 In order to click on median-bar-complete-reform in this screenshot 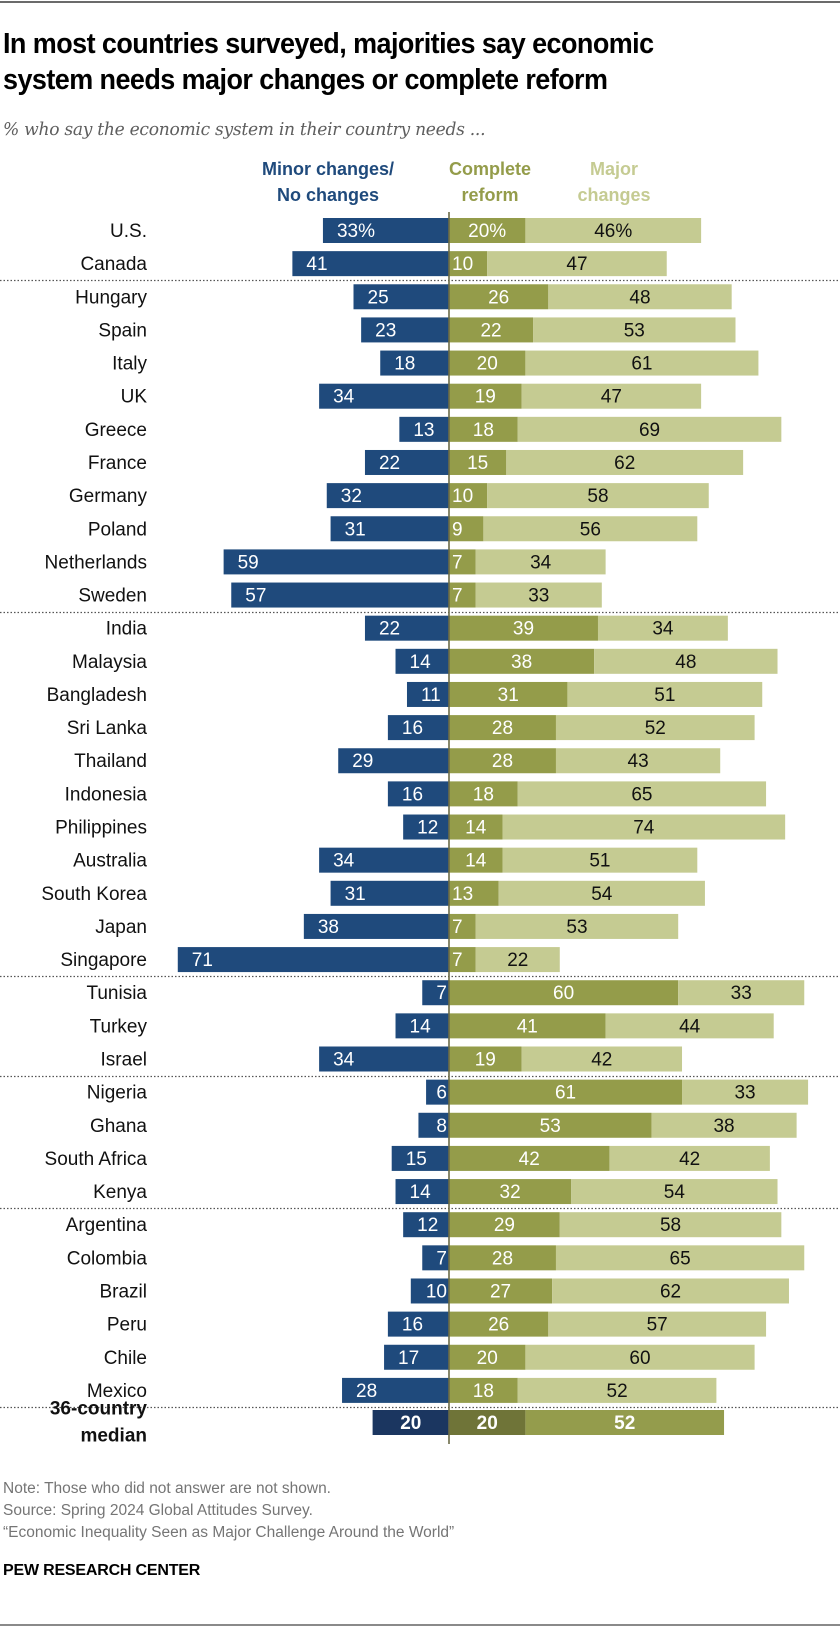, I will do `click(487, 1422)`.